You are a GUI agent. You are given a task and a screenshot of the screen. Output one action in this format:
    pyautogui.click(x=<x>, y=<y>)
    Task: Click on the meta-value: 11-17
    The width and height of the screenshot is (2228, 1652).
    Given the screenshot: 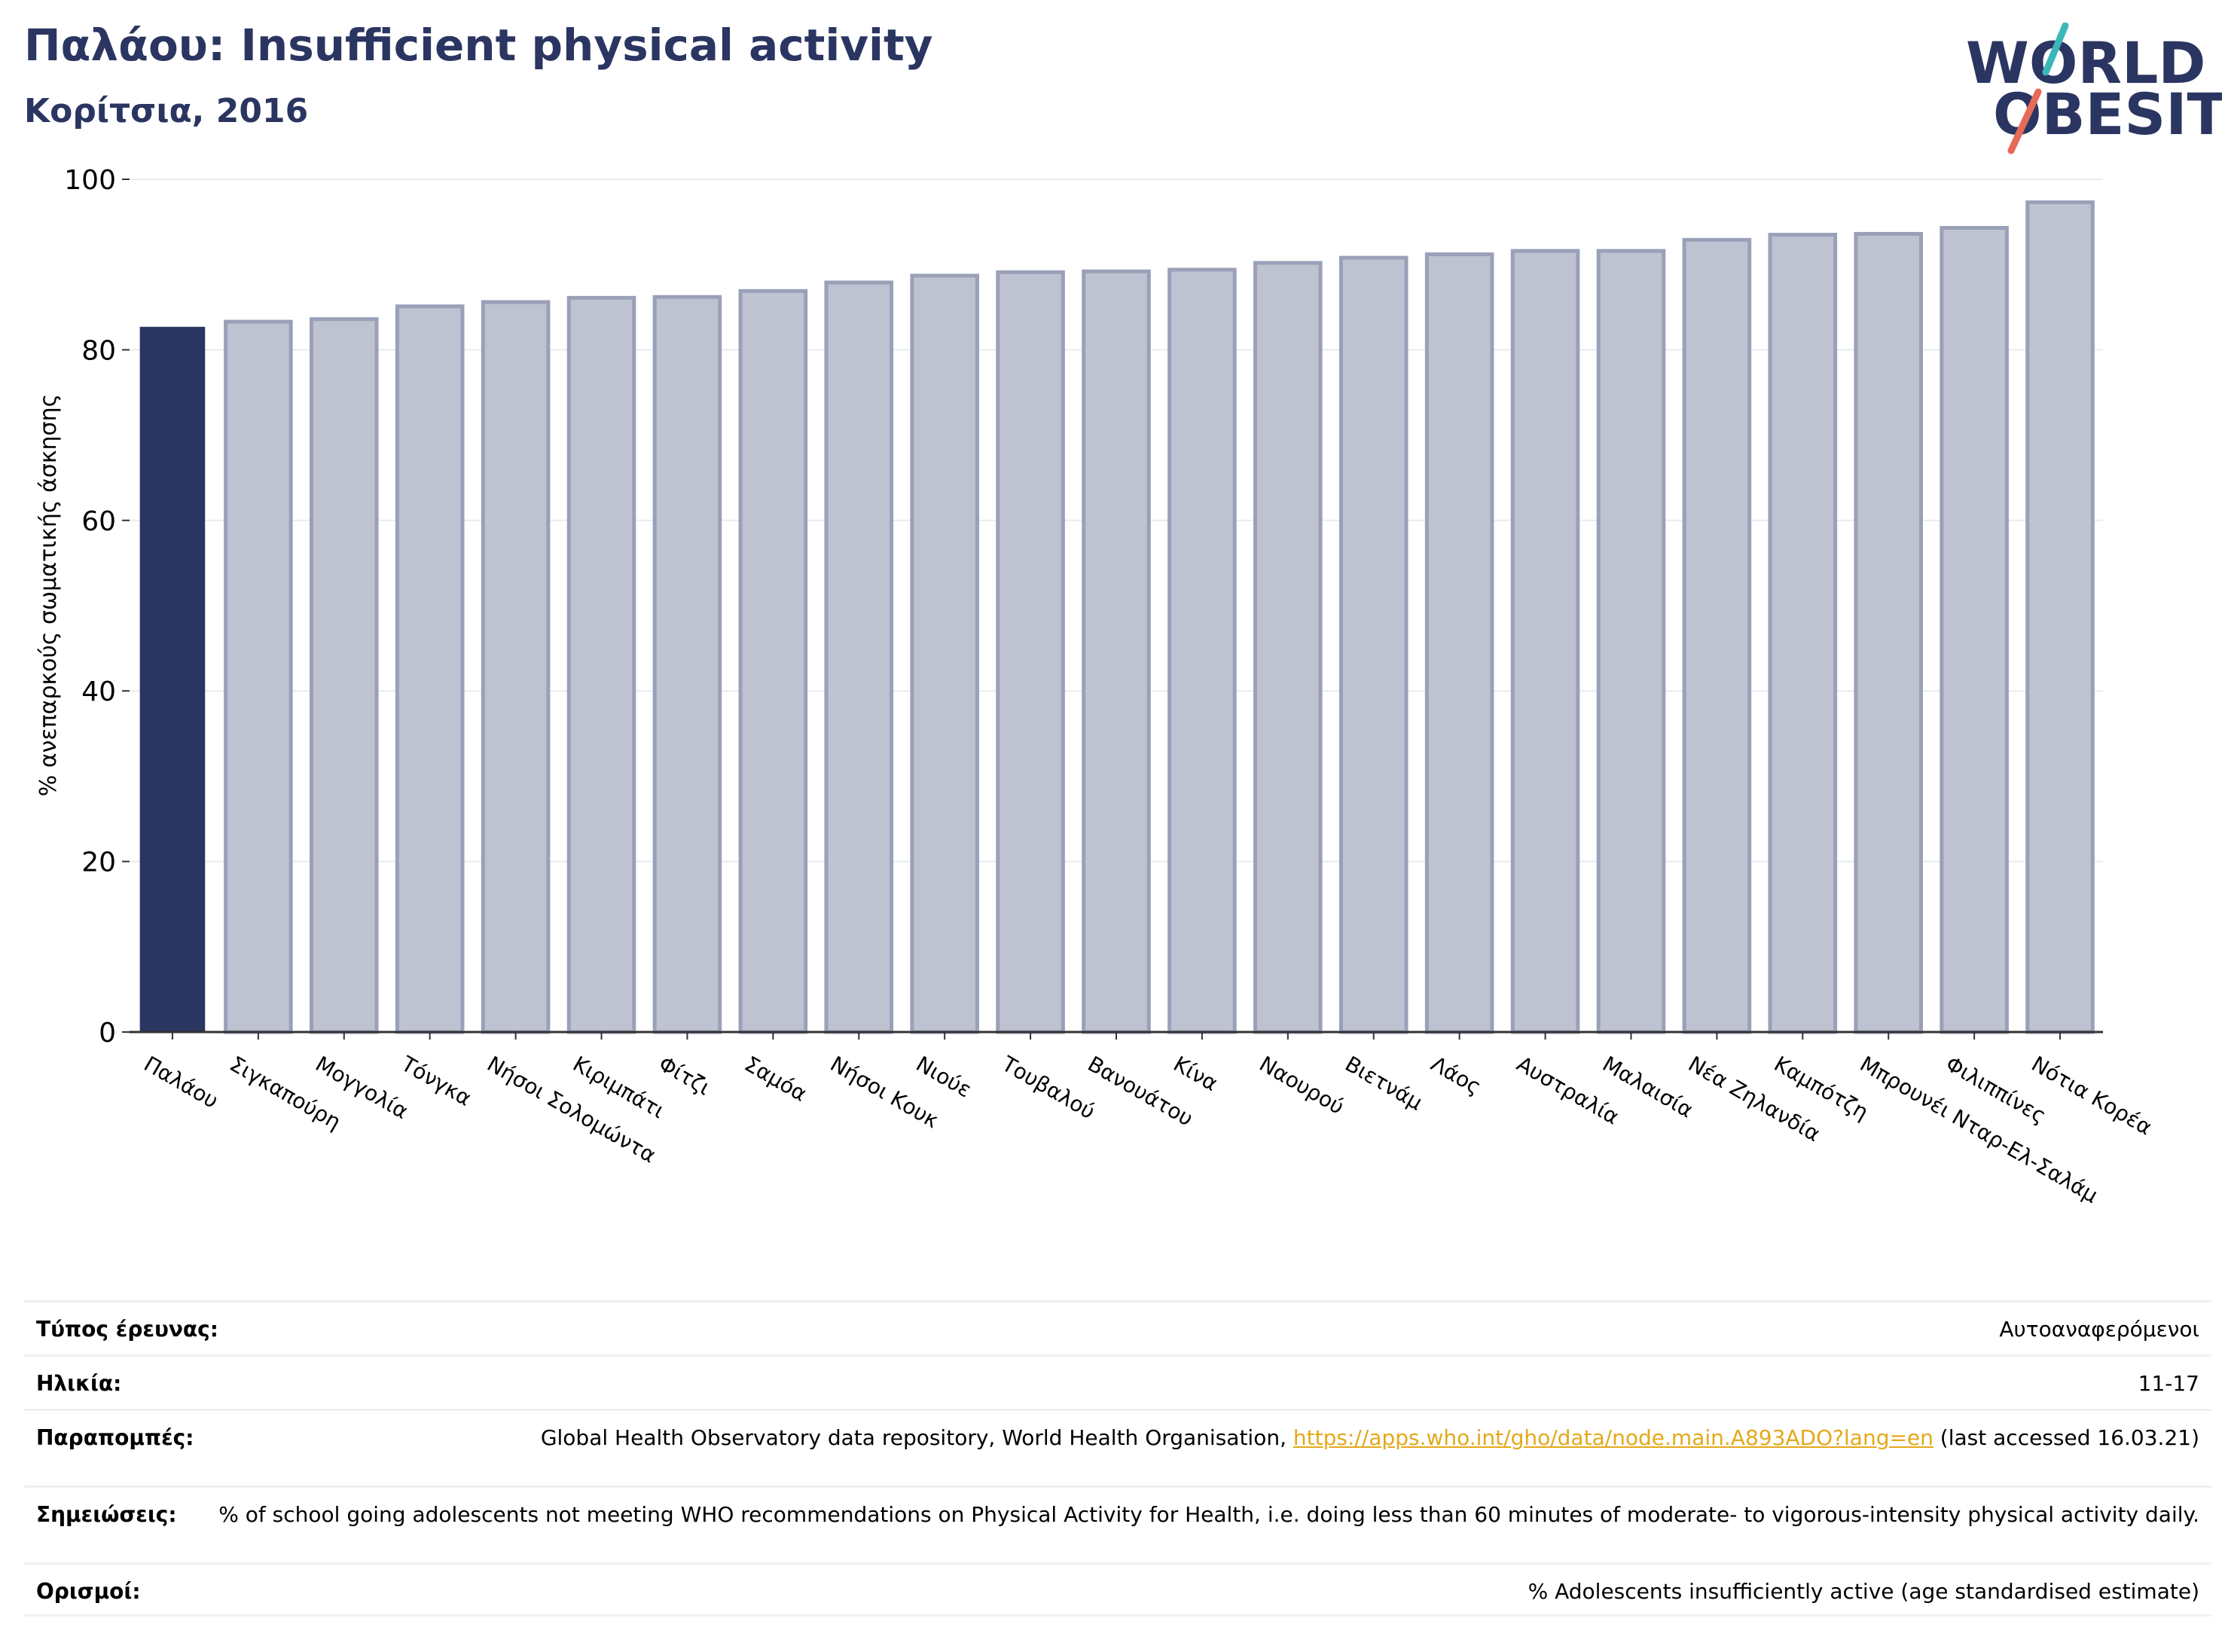 What is the action you would take?
    pyautogui.click(x=2168, y=1383)
    